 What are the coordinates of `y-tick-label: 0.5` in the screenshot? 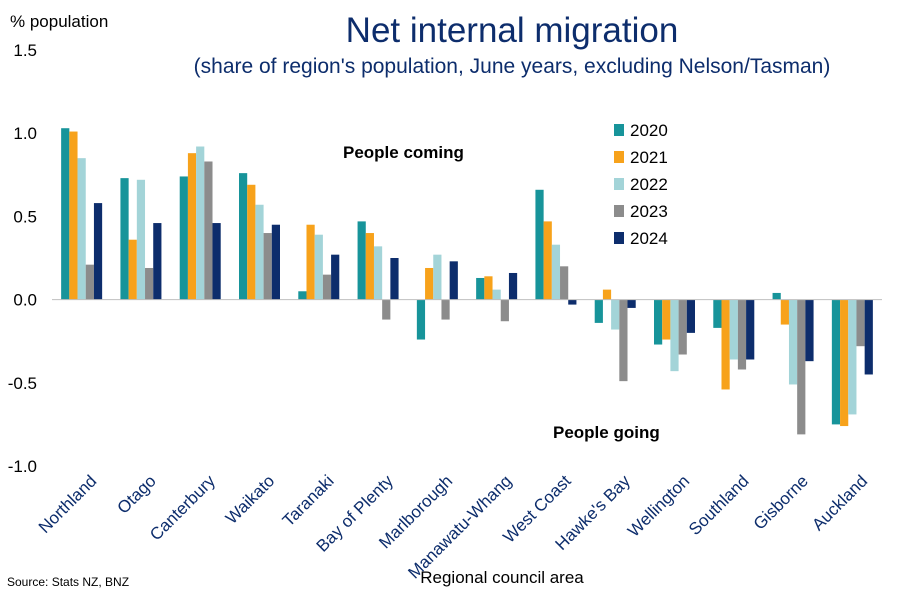 It's located at (25, 216).